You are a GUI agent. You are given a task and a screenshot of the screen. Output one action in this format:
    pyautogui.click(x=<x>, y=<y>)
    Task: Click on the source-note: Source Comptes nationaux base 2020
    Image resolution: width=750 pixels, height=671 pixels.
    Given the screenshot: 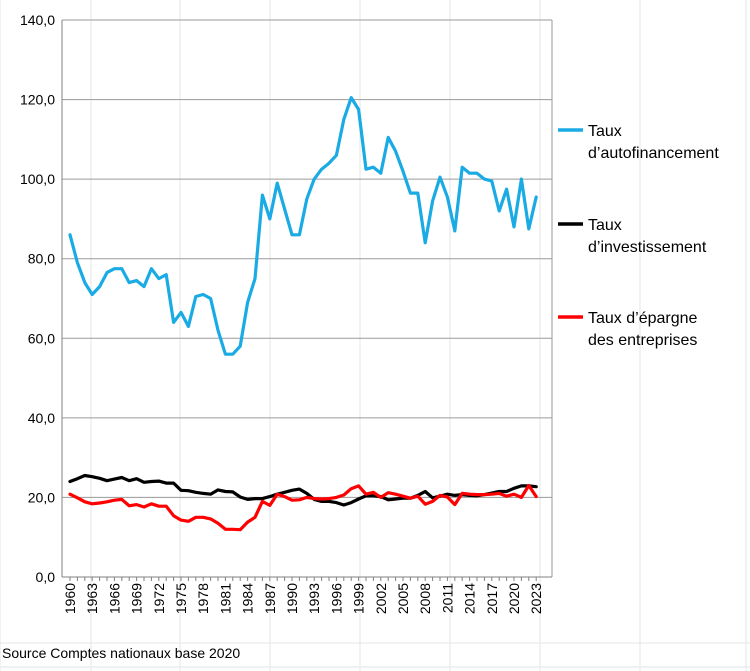 What is the action you would take?
    pyautogui.click(x=121, y=653)
    